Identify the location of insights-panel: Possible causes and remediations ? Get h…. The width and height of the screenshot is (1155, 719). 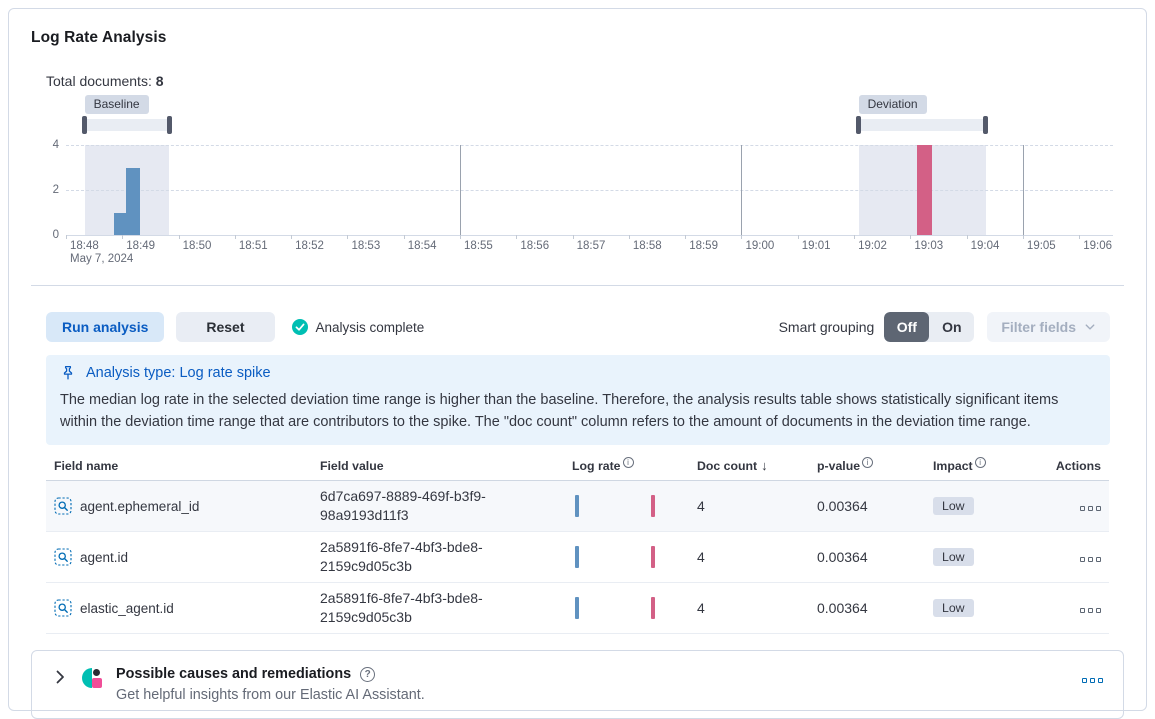
(577, 684).